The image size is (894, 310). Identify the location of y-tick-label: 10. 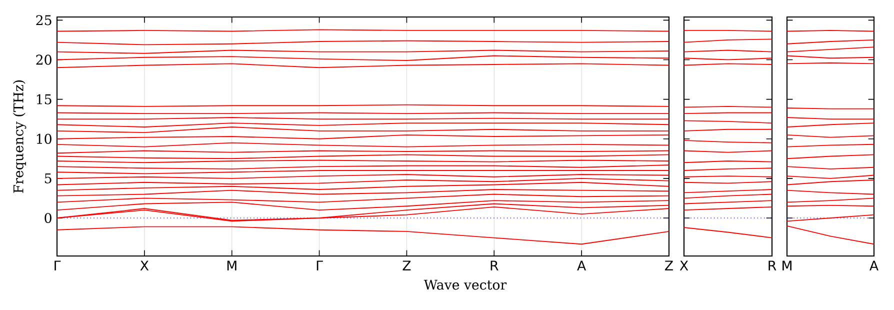
(44, 139).